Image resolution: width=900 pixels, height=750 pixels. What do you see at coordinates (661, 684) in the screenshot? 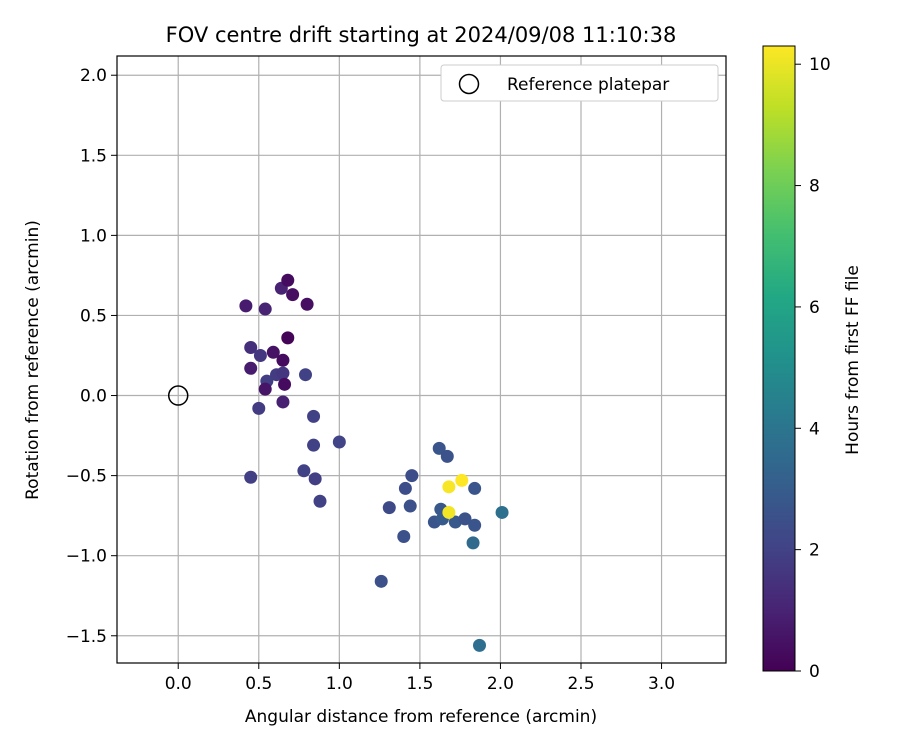
I see `x-tick-label: 3.0` at bounding box center [661, 684].